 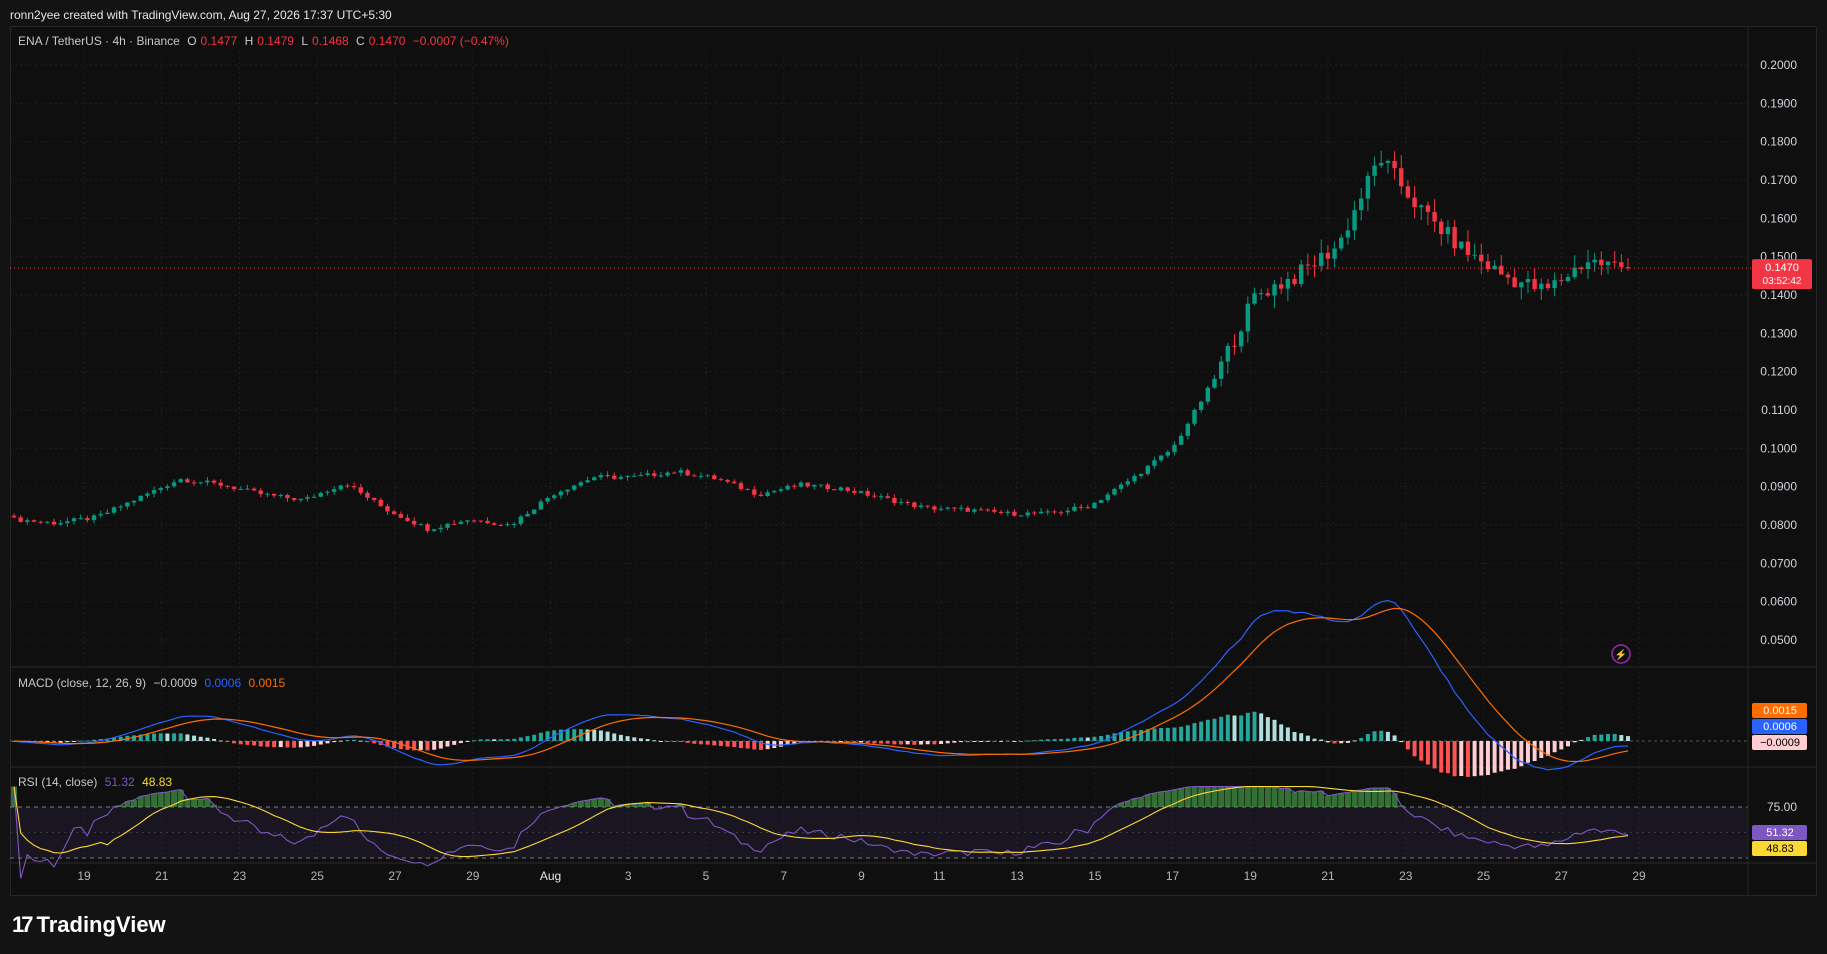 What do you see at coordinates (1778, 487) in the screenshot?
I see `price-tick-label: 0.0900` at bounding box center [1778, 487].